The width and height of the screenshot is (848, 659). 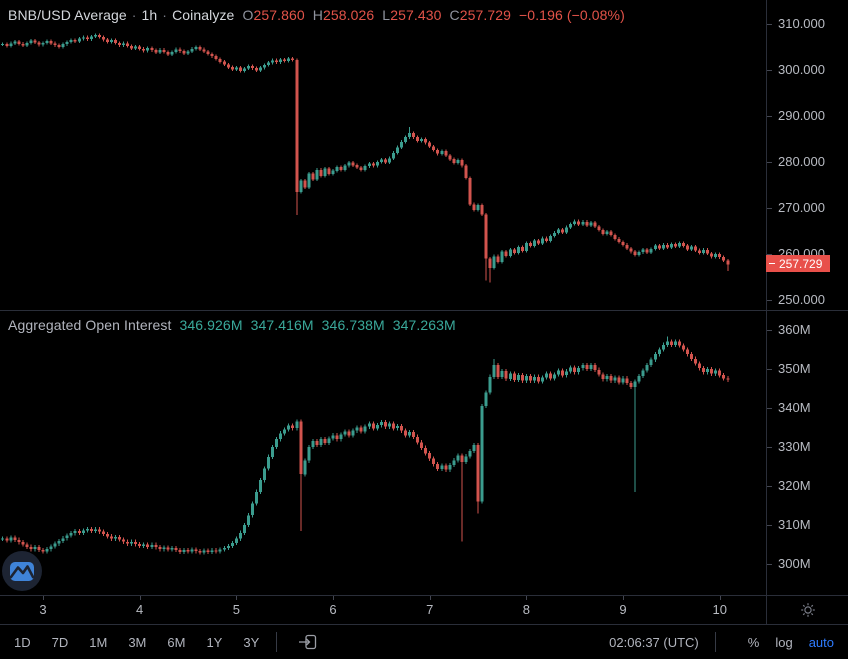 I want to click on clock-label: 02:06:37 (UTC), so click(x=654, y=642).